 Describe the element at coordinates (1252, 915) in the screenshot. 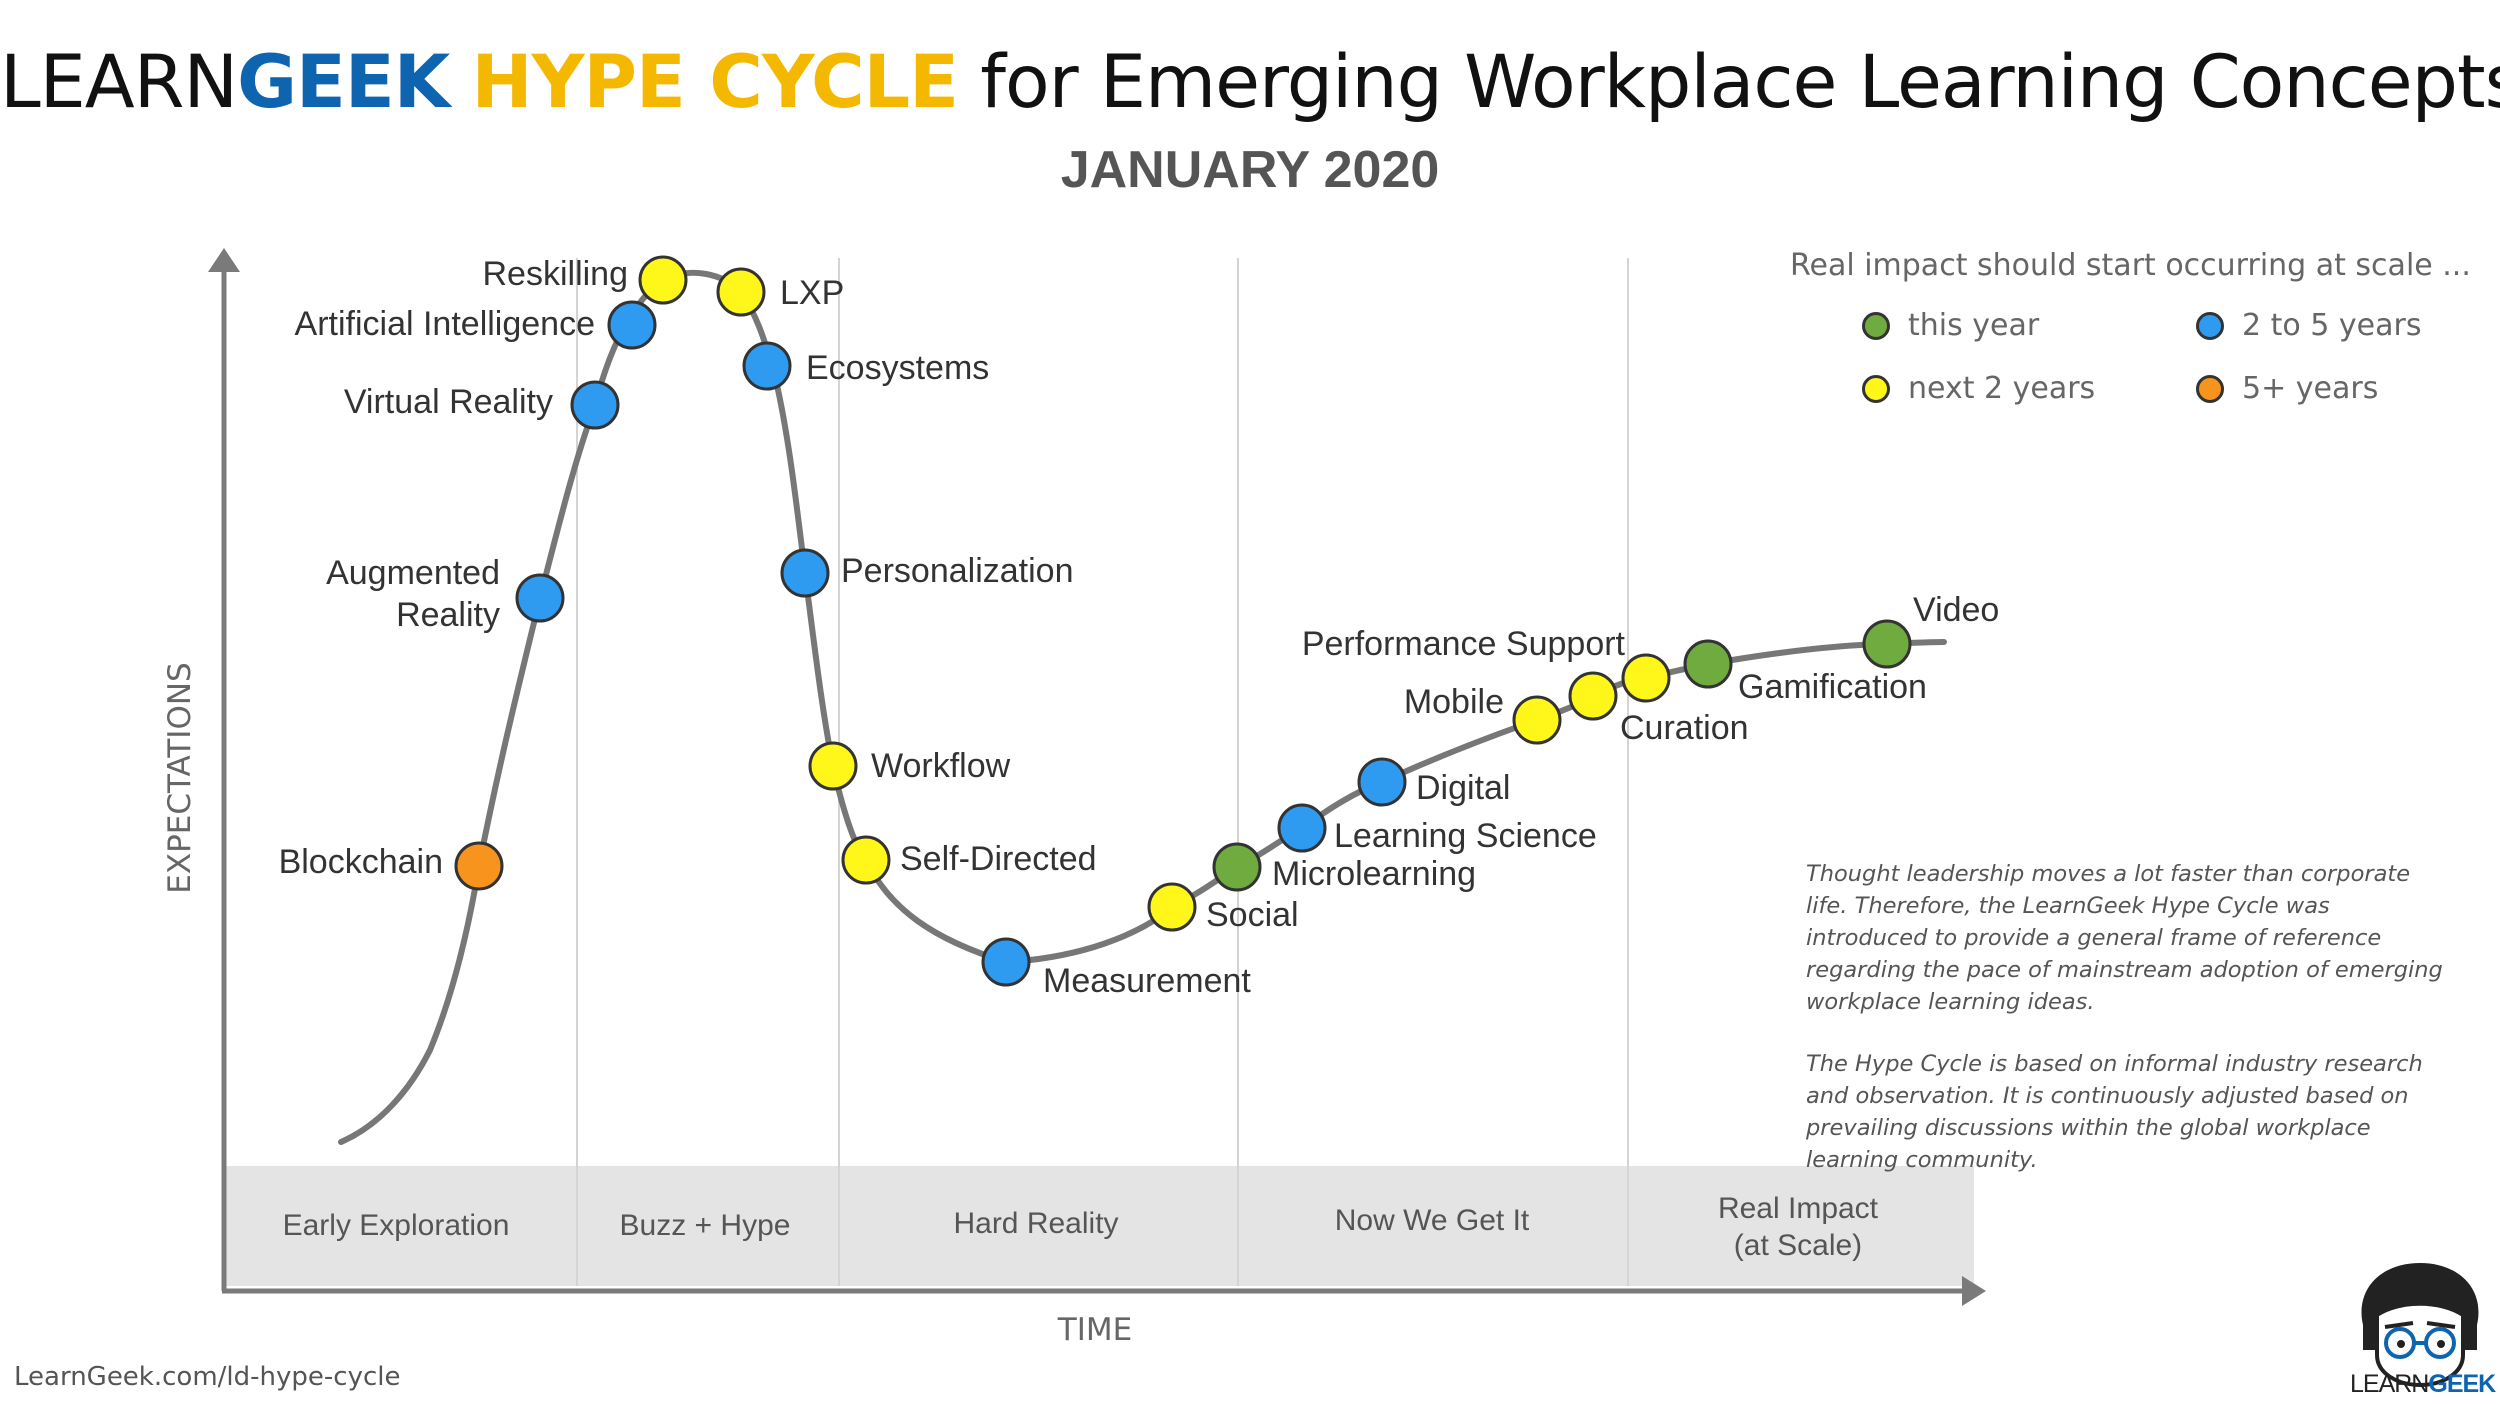

I see `concept-label: Social` at that location.